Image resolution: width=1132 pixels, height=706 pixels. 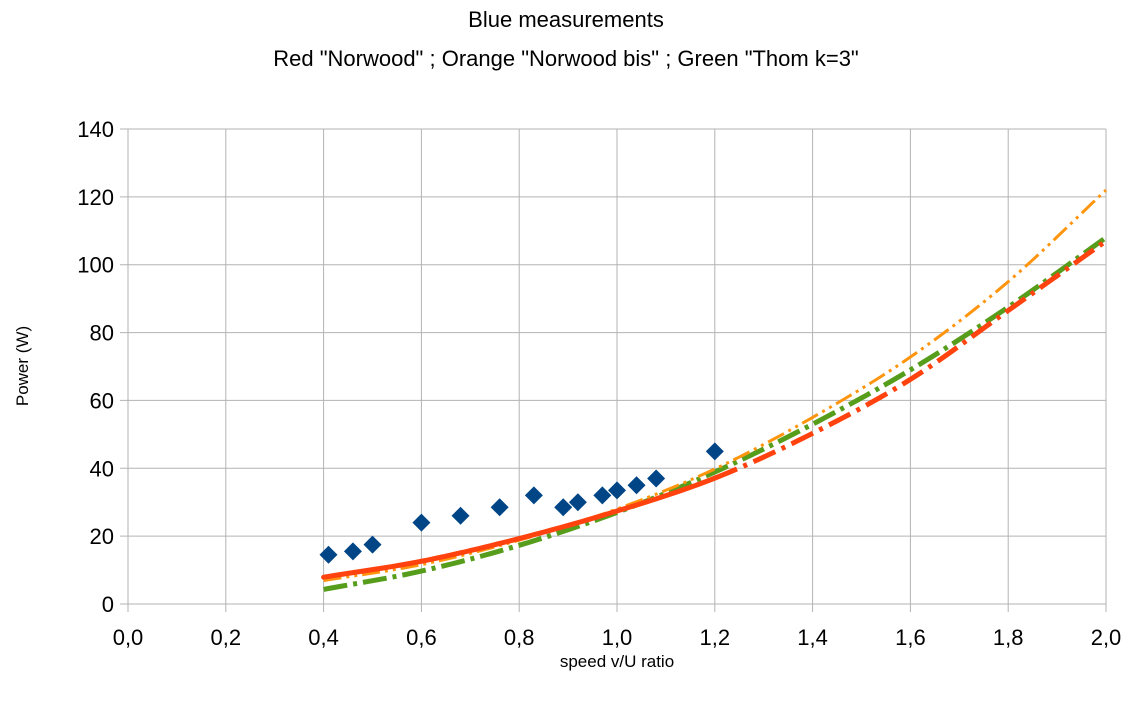 I want to click on x-tick-label: 0,4, so click(x=323, y=637).